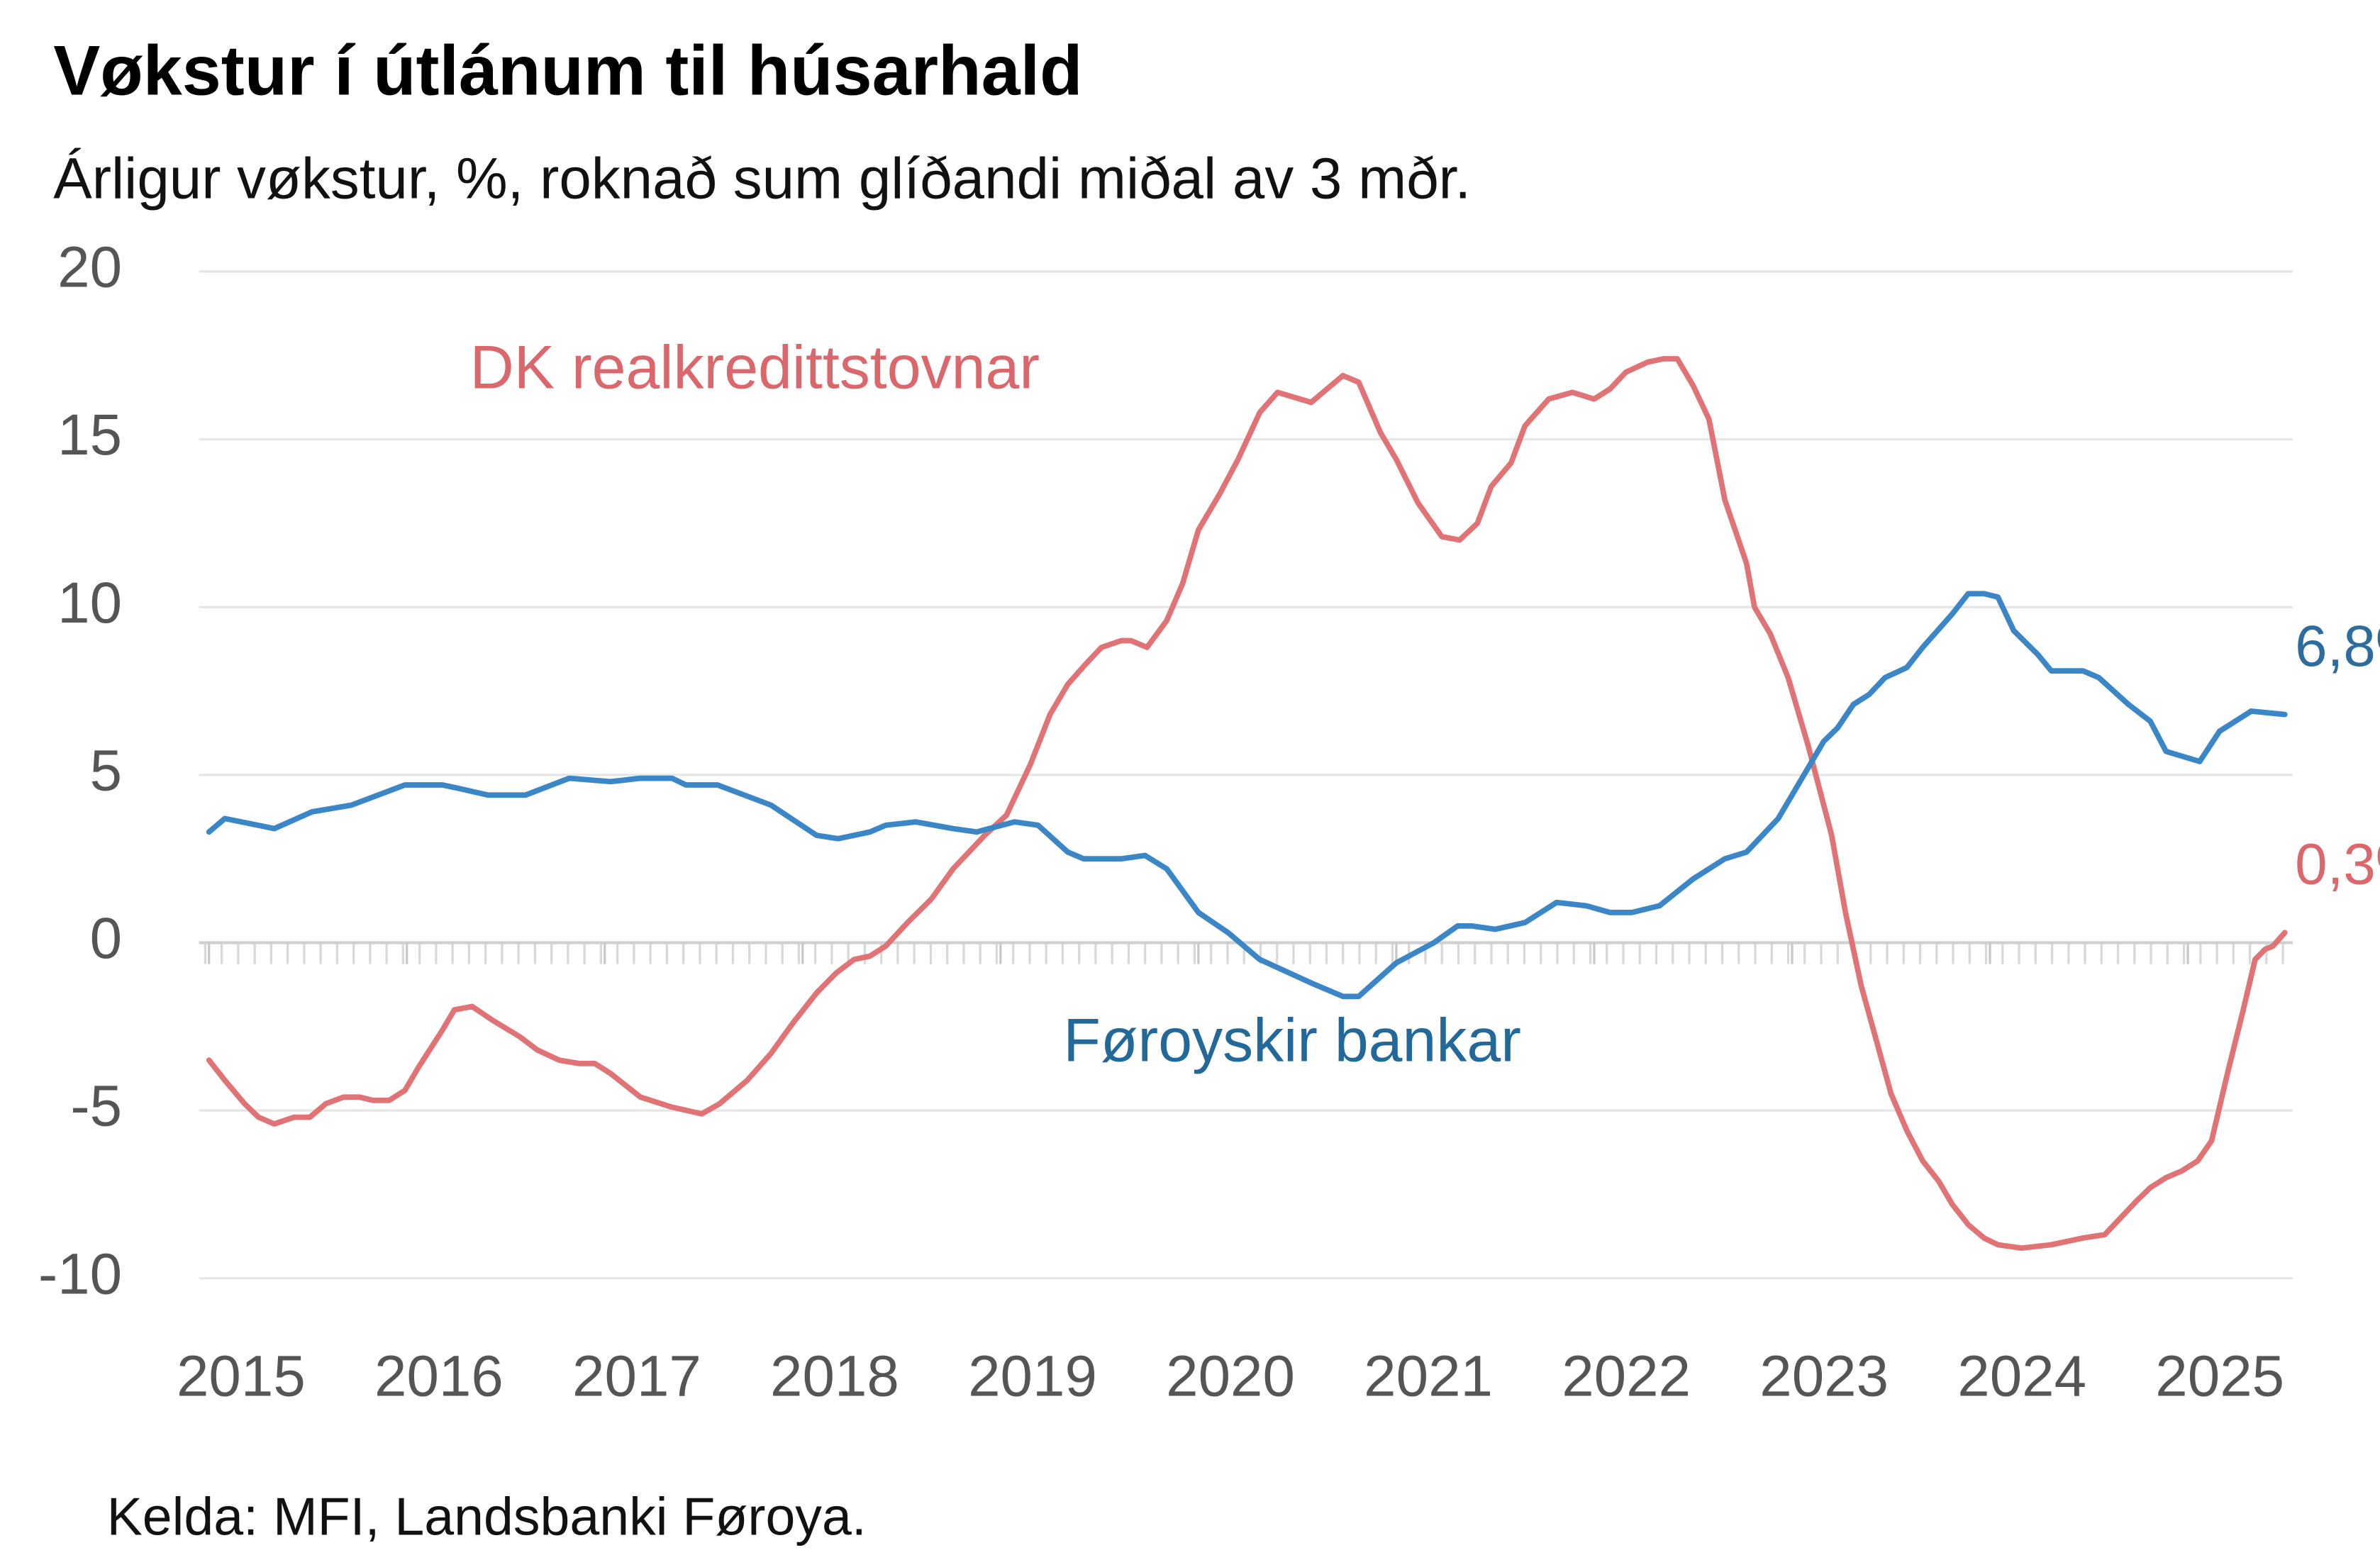 The height and width of the screenshot is (1555, 2380). Describe the element at coordinates (106, 938) in the screenshot. I see `y-tick-label: 0` at that location.